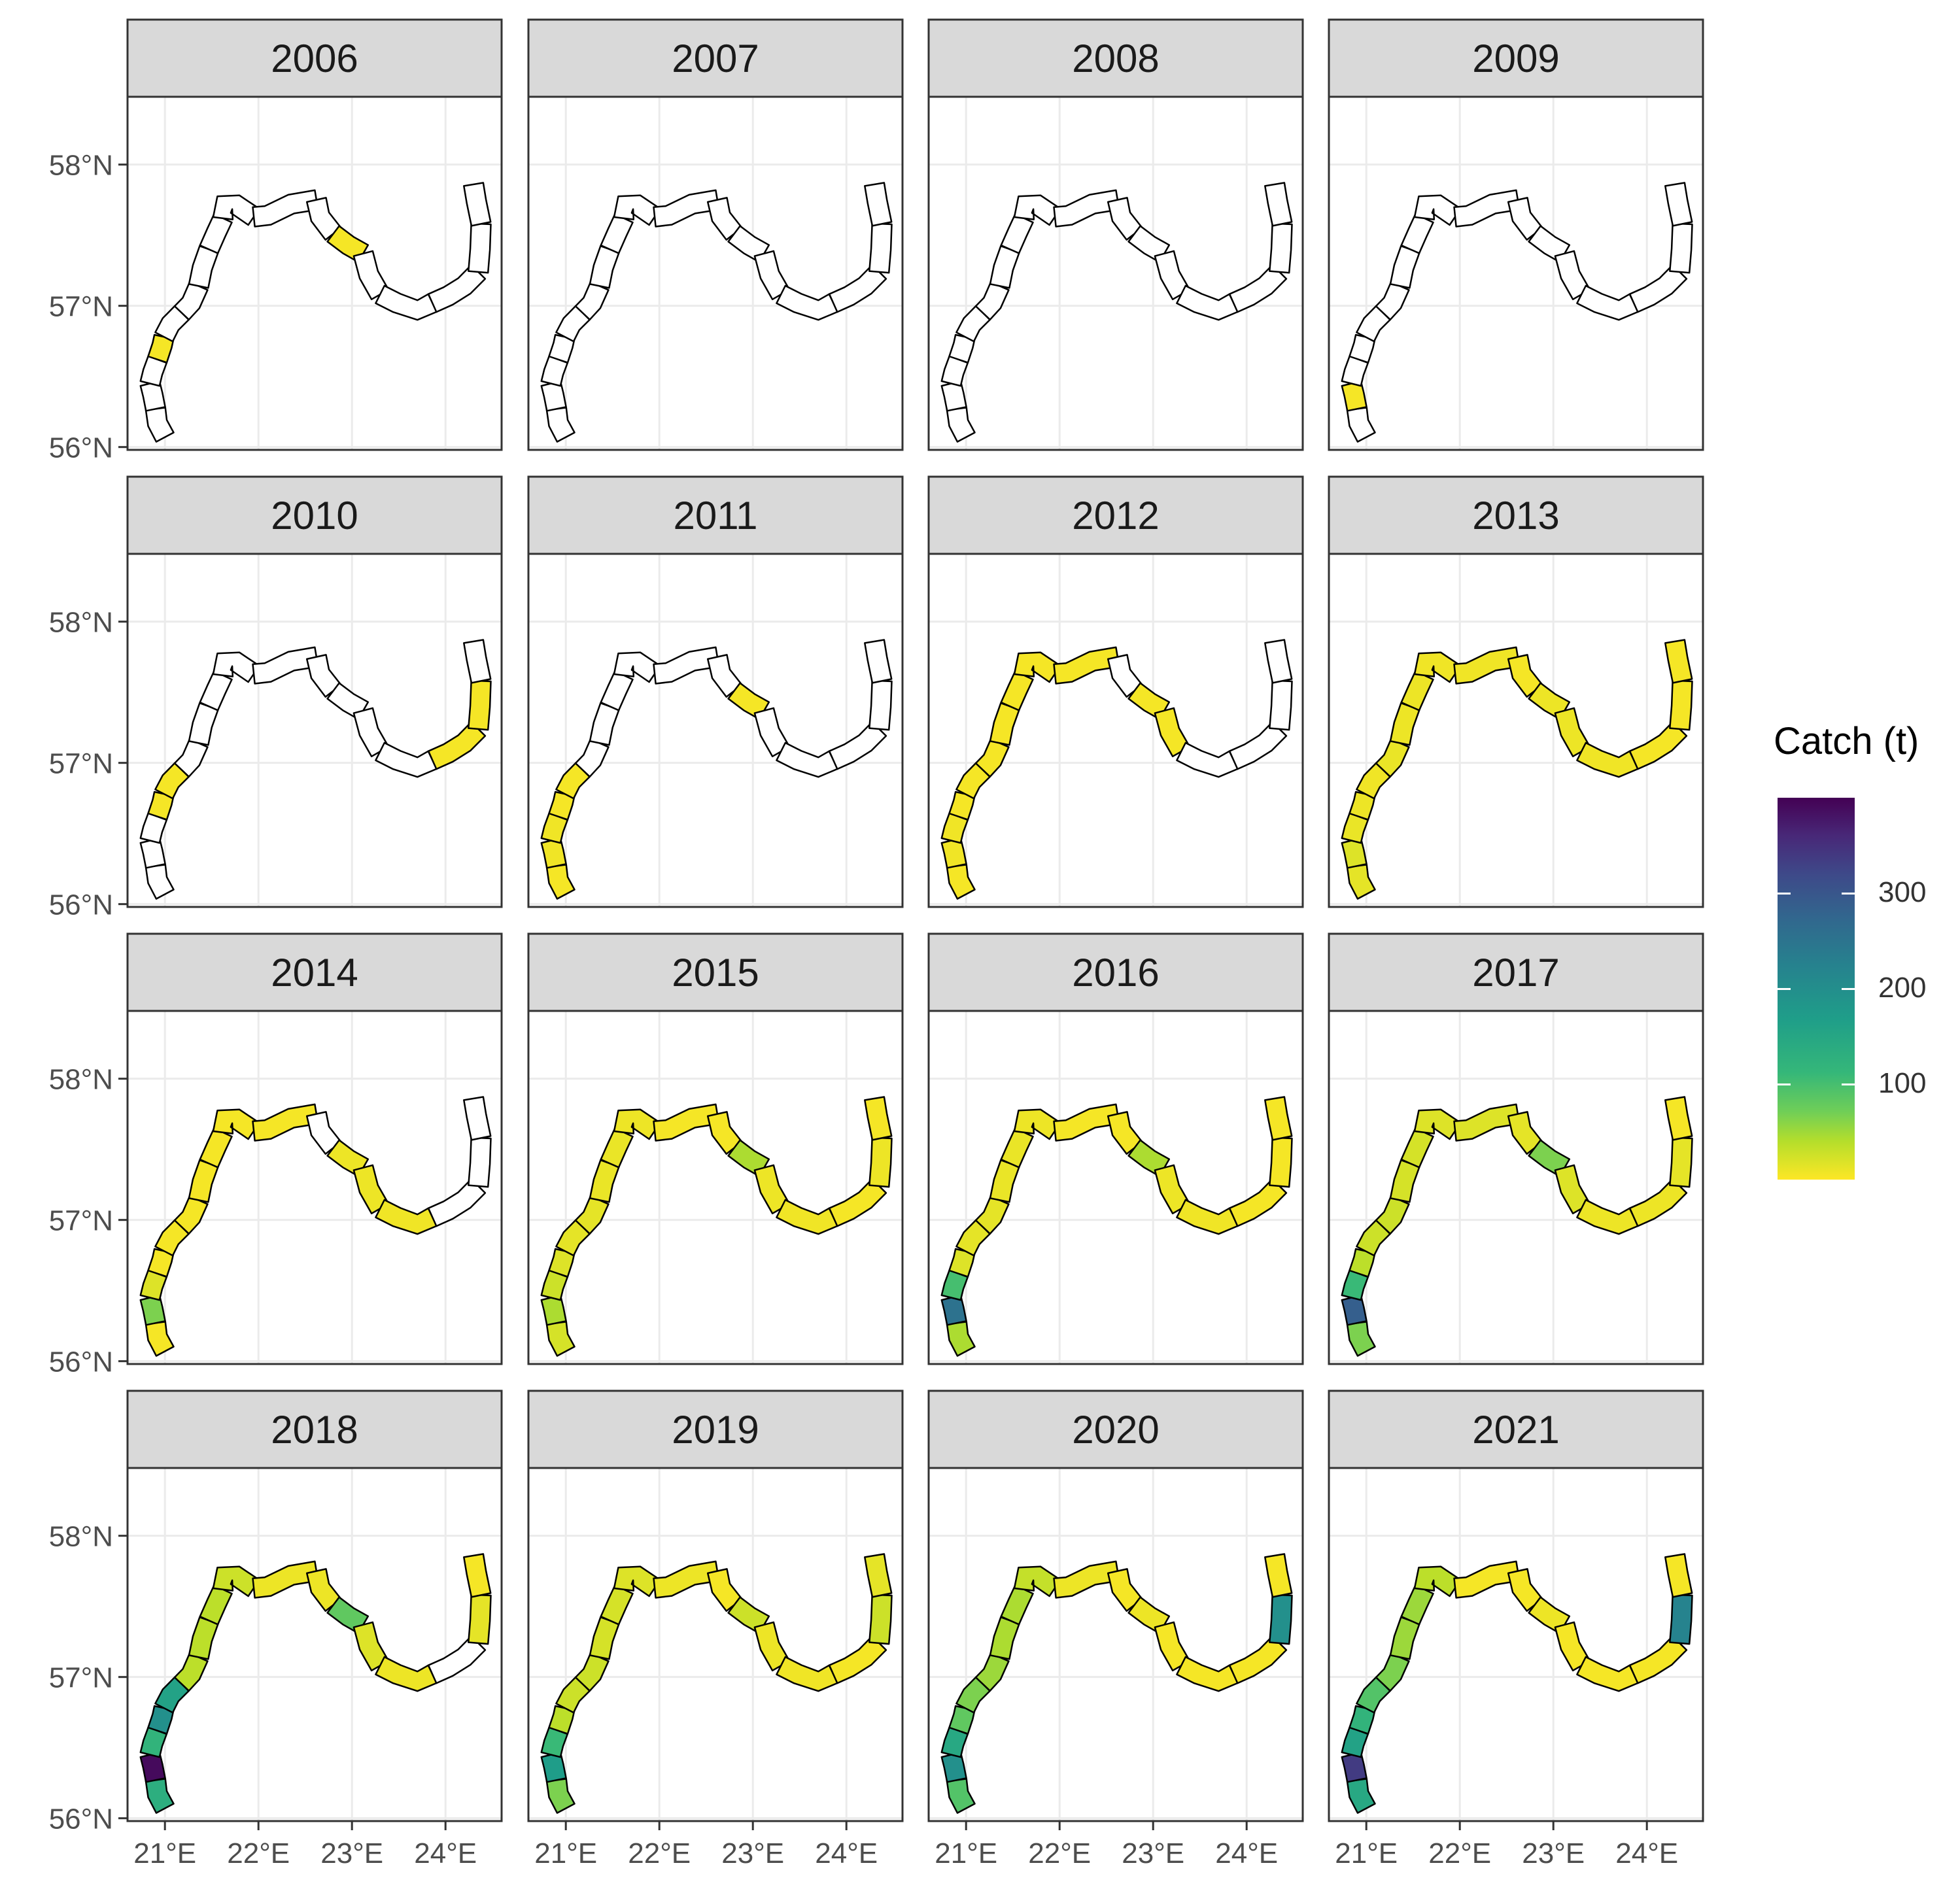 This screenshot has height=1893, width=1960. I want to click on facet-strip-label: 2006, so click(314, 59).